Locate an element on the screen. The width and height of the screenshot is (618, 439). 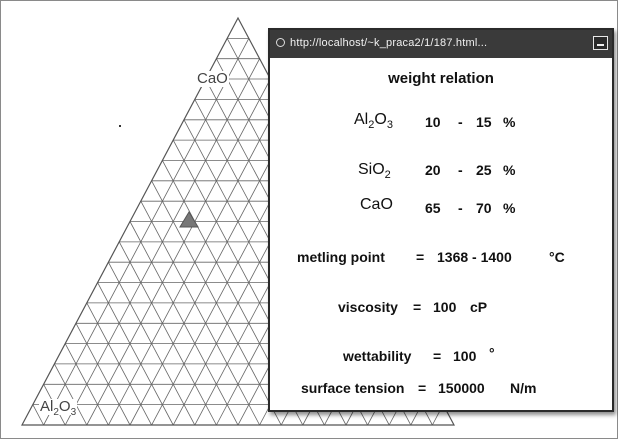
viscosity-value: 100 is located at coordinates (445, 307).